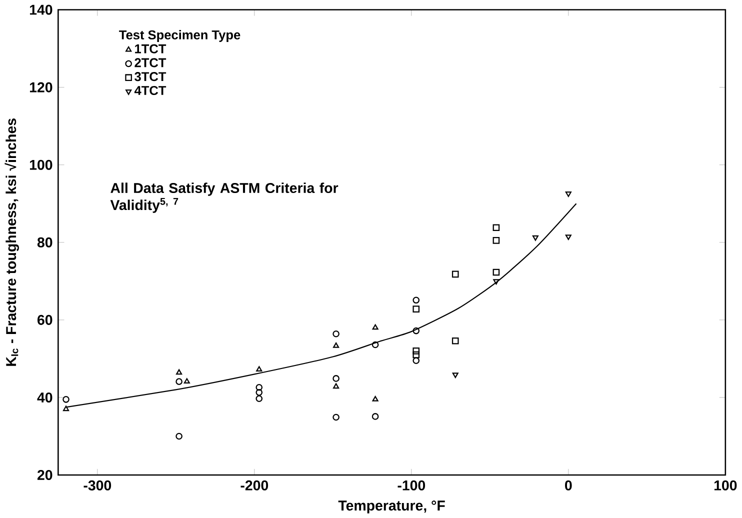 The image size is (742, 518). Describe the element at coordinates (412, 485) in the screenshot. I see `x-tick-label: -100` at that location.